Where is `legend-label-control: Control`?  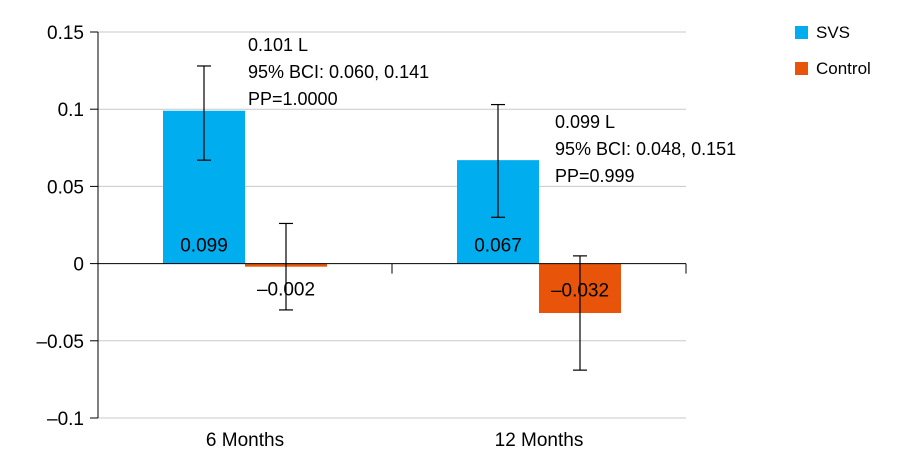
legend-label-control: Control is located at coordinates (843, 68).